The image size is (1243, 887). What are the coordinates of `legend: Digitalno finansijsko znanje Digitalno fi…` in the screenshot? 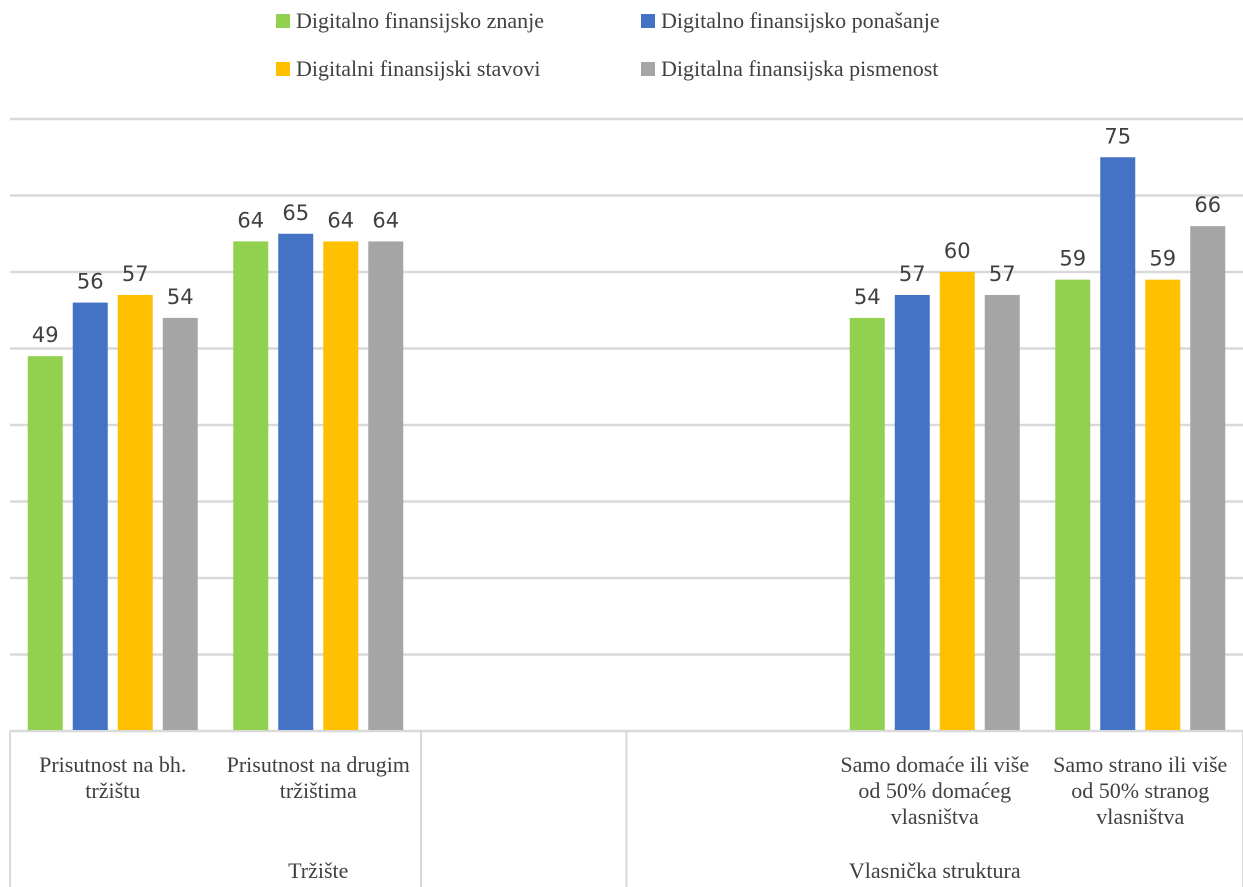 It's located at (608, 44).